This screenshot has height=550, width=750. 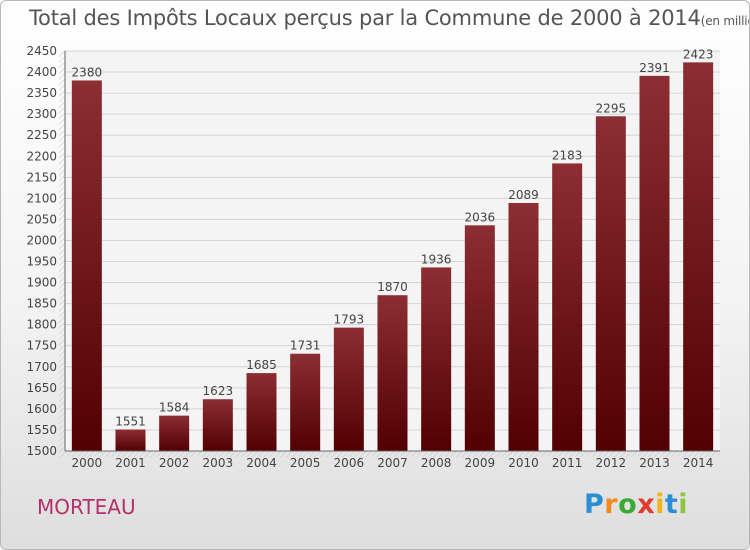 What do you see at coordinates (348, 389) in the screenshot?
I see `bar-2006` at bounding box center [348, 389].